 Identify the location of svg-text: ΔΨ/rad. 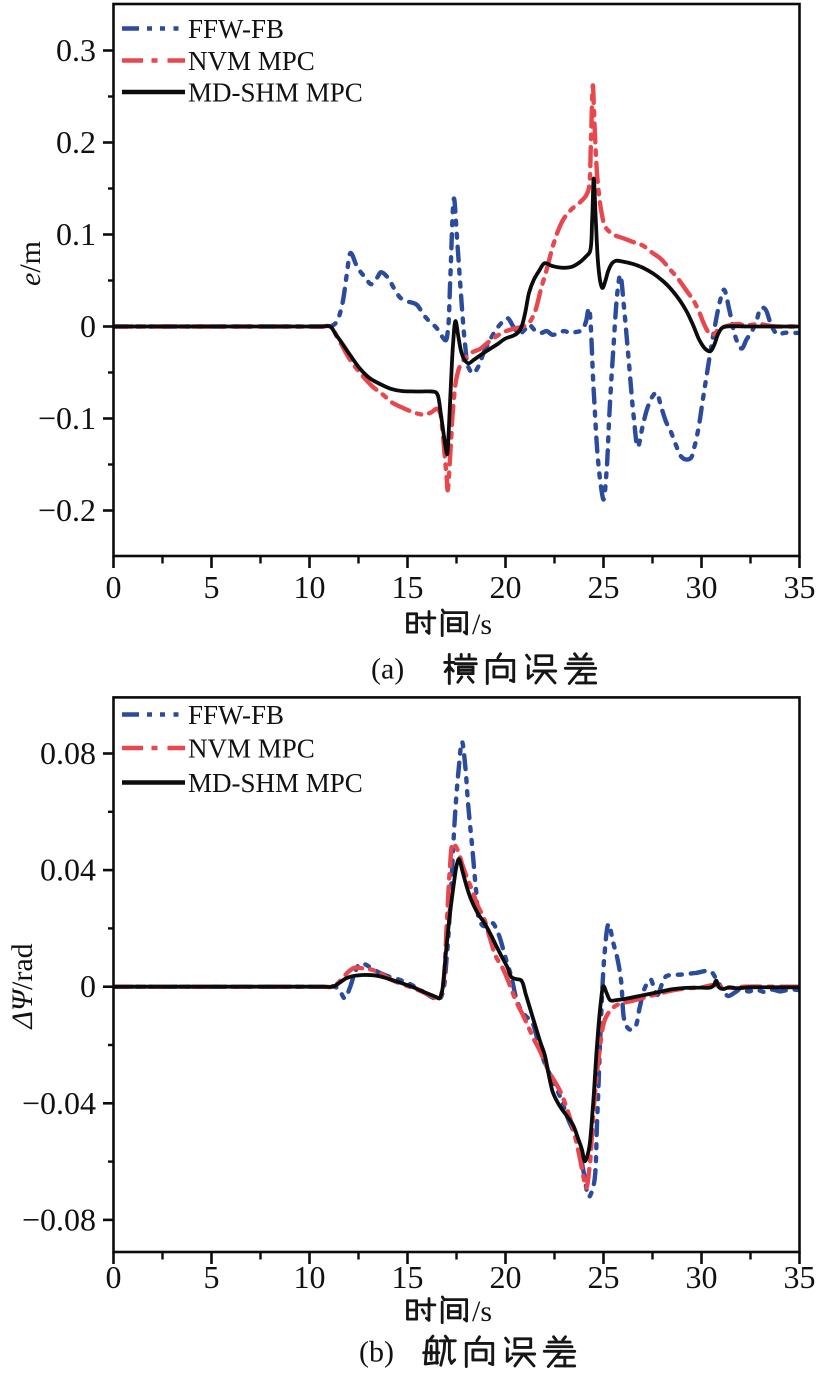
(22, 986).